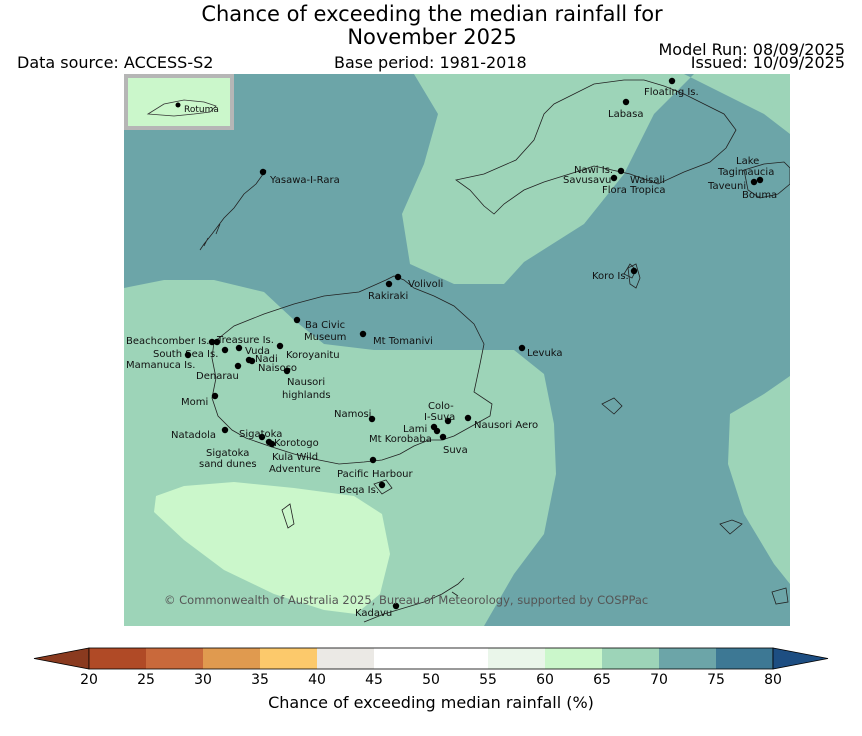 The width and height of the screenshot is (862, 736). I want to click on place-label: Kadavu, so click(373, 613).